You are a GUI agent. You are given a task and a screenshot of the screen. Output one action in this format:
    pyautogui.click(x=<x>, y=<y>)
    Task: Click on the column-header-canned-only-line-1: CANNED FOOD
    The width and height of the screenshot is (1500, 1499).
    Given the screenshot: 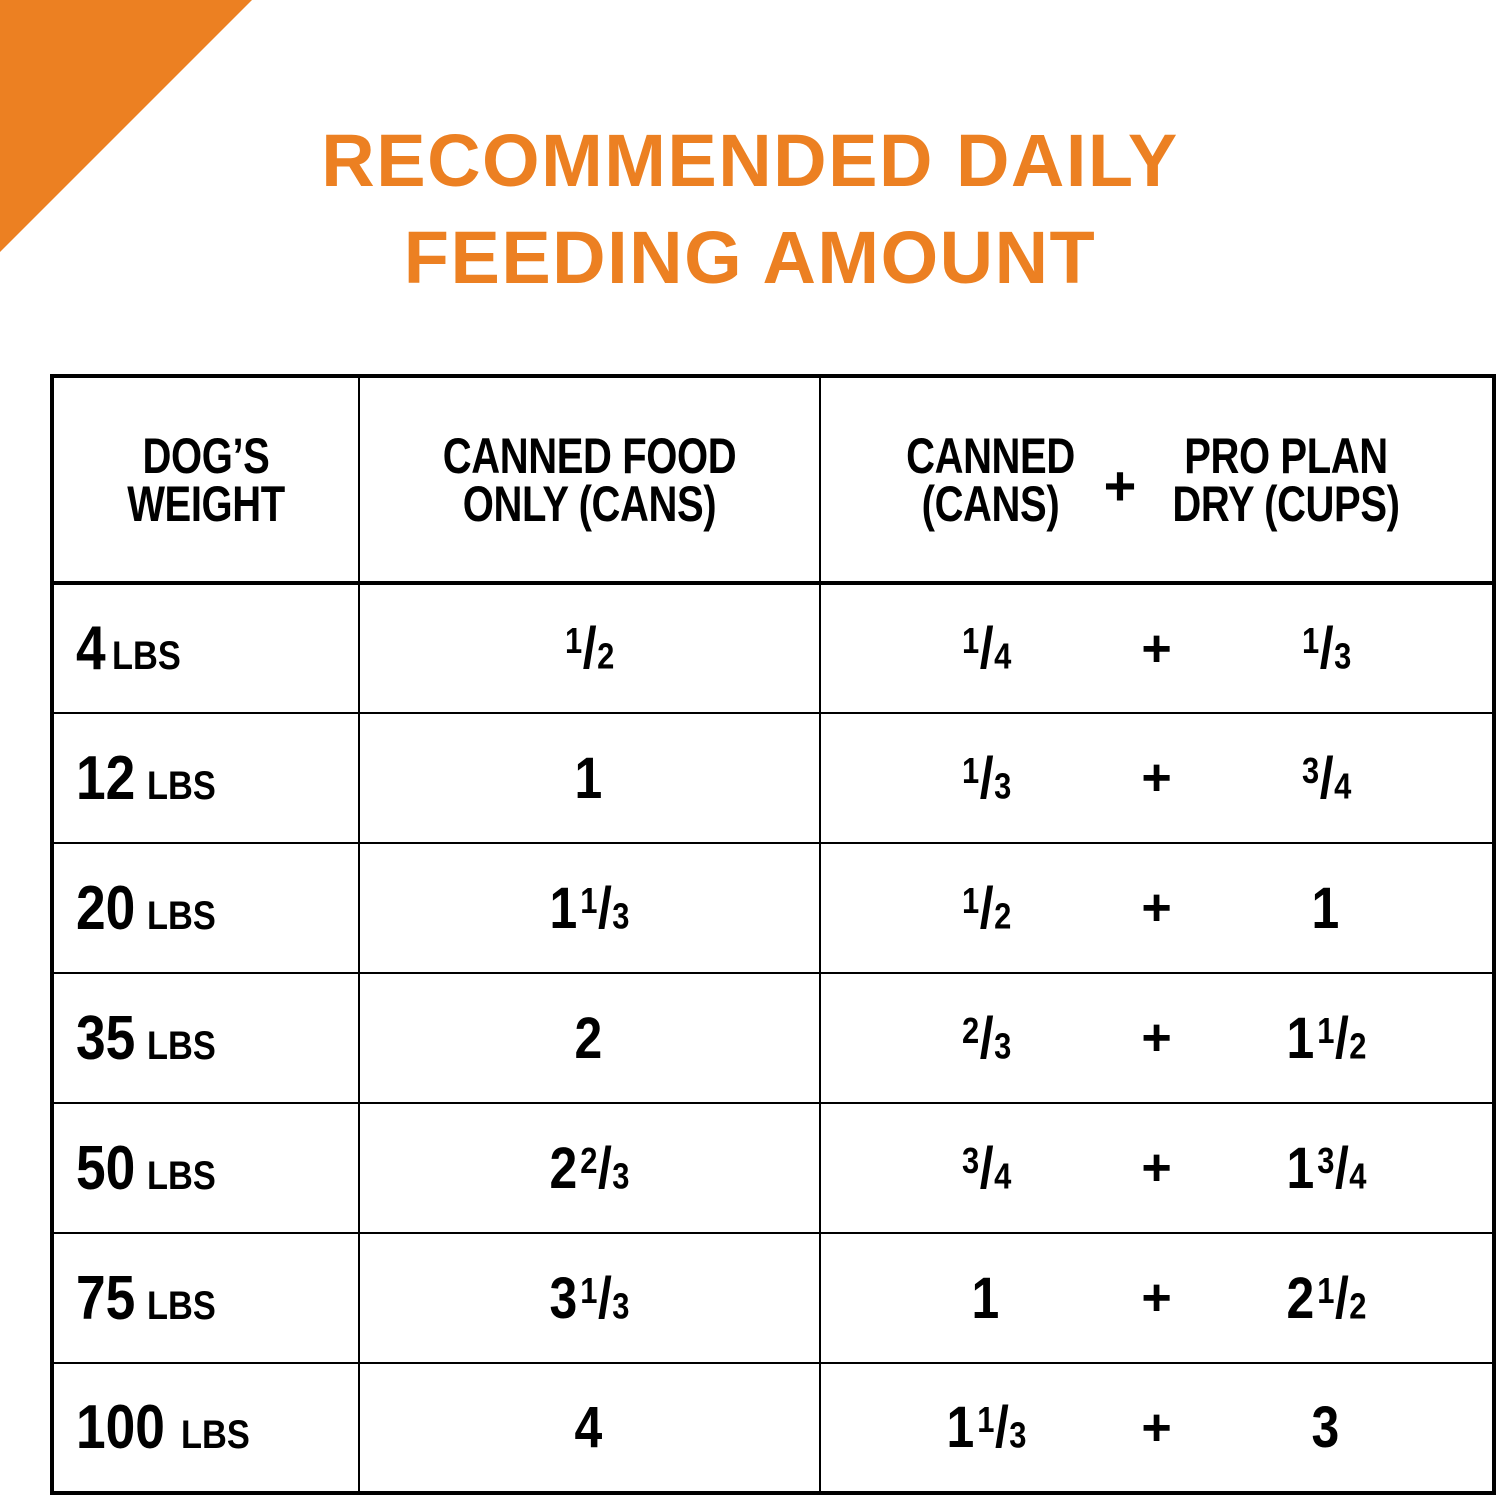 What is the action you would take?
    pyautogui.click(x=589, y=455)
    